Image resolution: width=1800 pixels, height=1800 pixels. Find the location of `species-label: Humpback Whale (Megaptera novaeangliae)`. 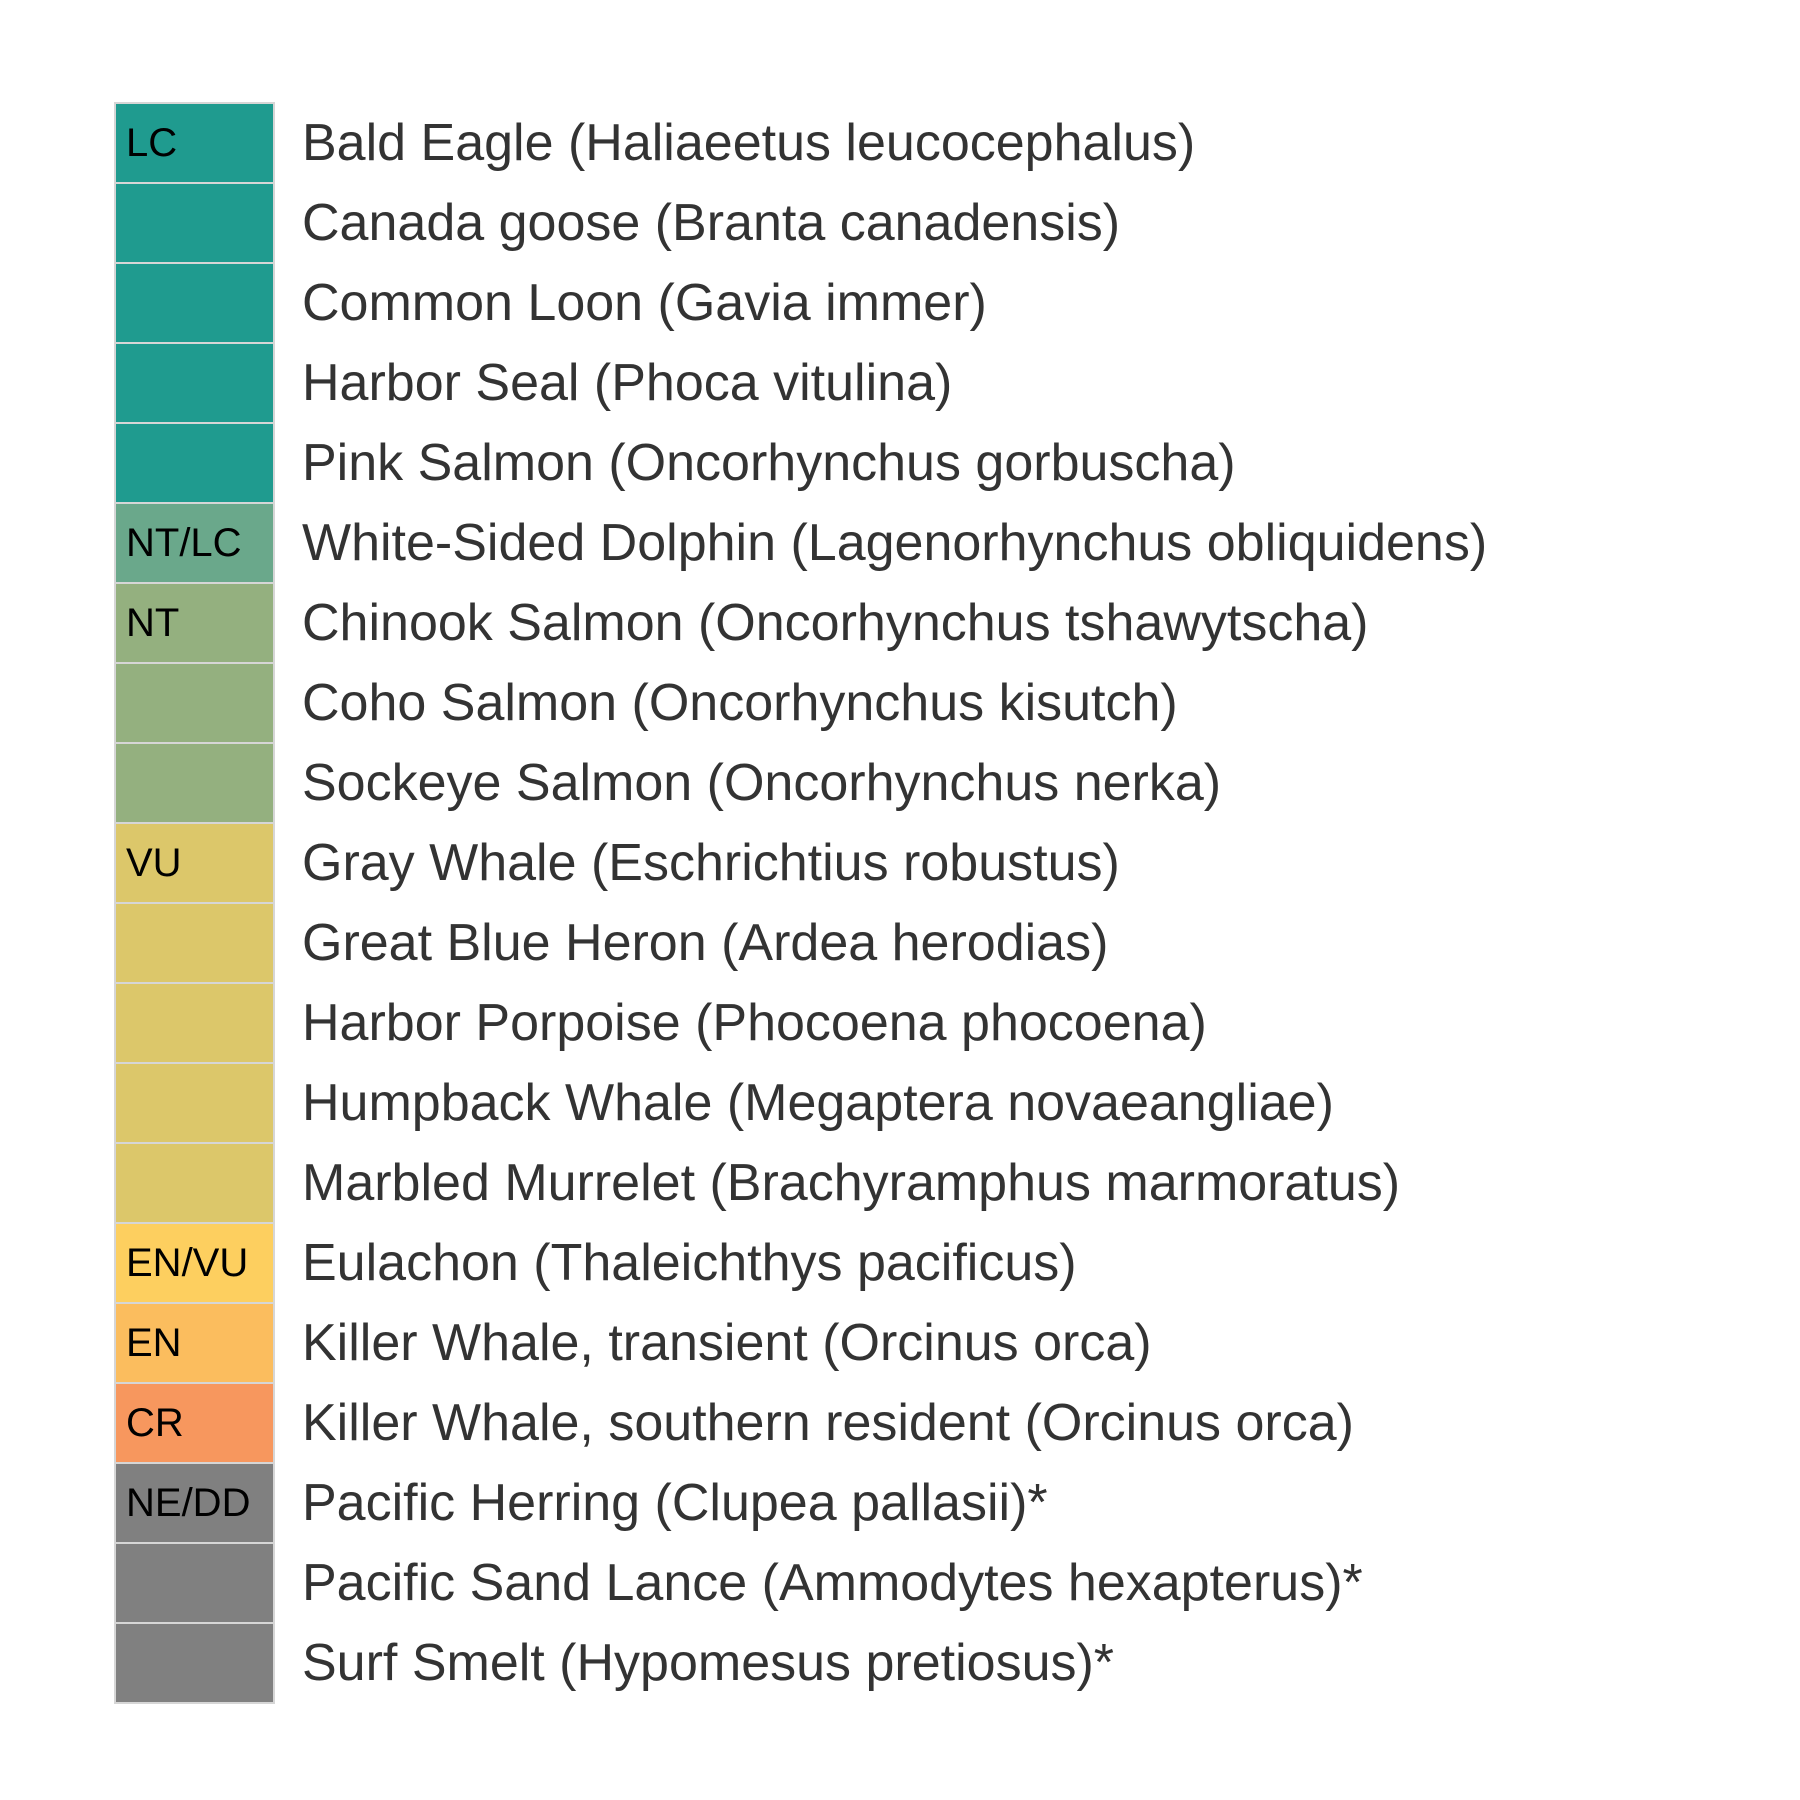

species-label: Humpback Whale (Megaptera novaeangliae) is located at coordinates (818, 1103).